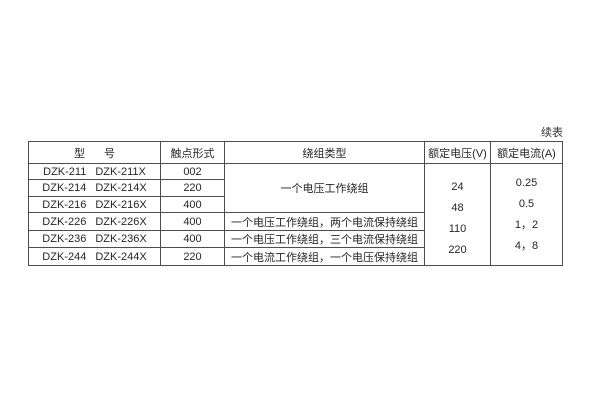 This screenshot has width=600, height=400. I want to click on model-number: DZK-236, so click(64, 239).